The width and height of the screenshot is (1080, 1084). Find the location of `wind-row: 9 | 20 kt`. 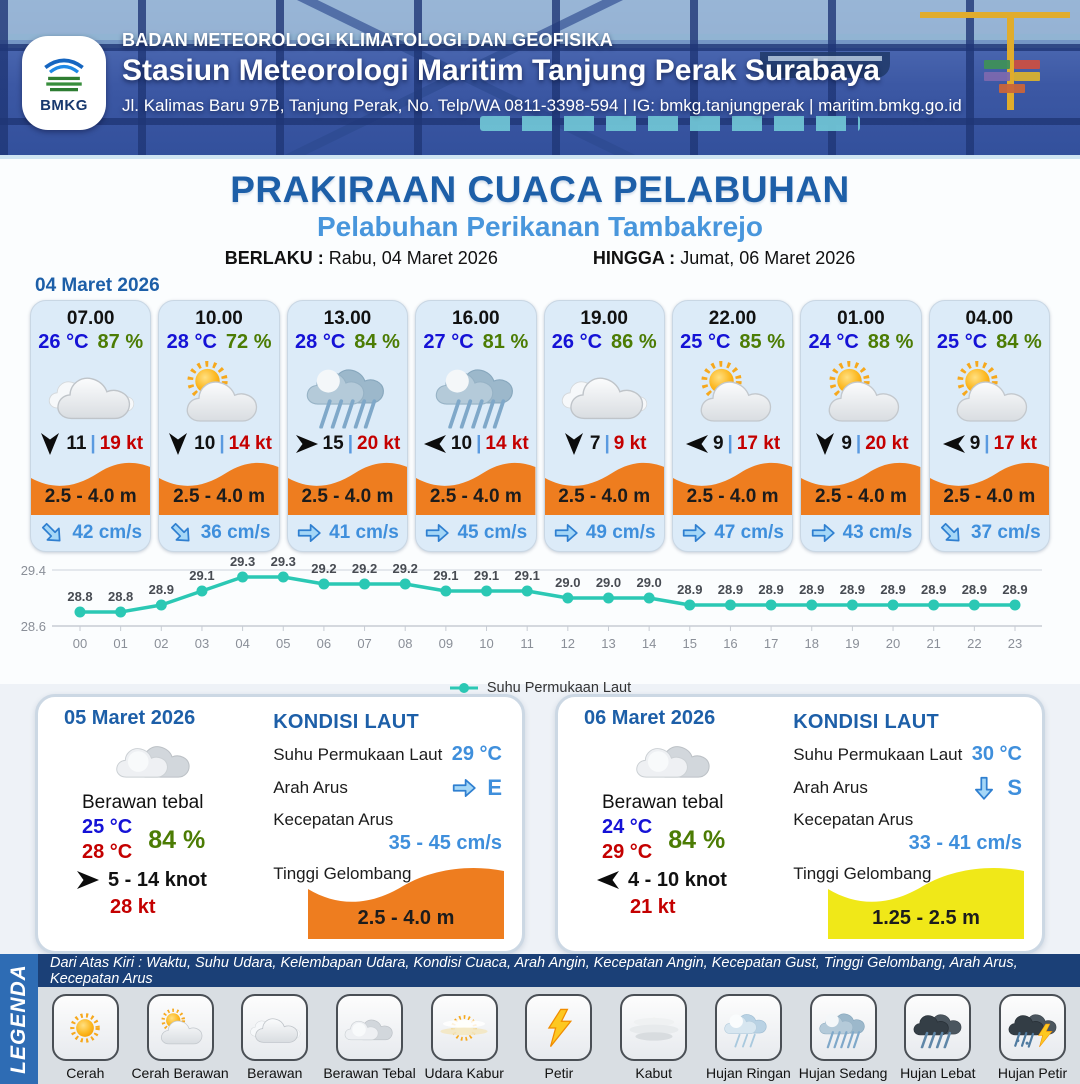

wind-row: 9 | 20 kt is located at coordinates (860, 444).